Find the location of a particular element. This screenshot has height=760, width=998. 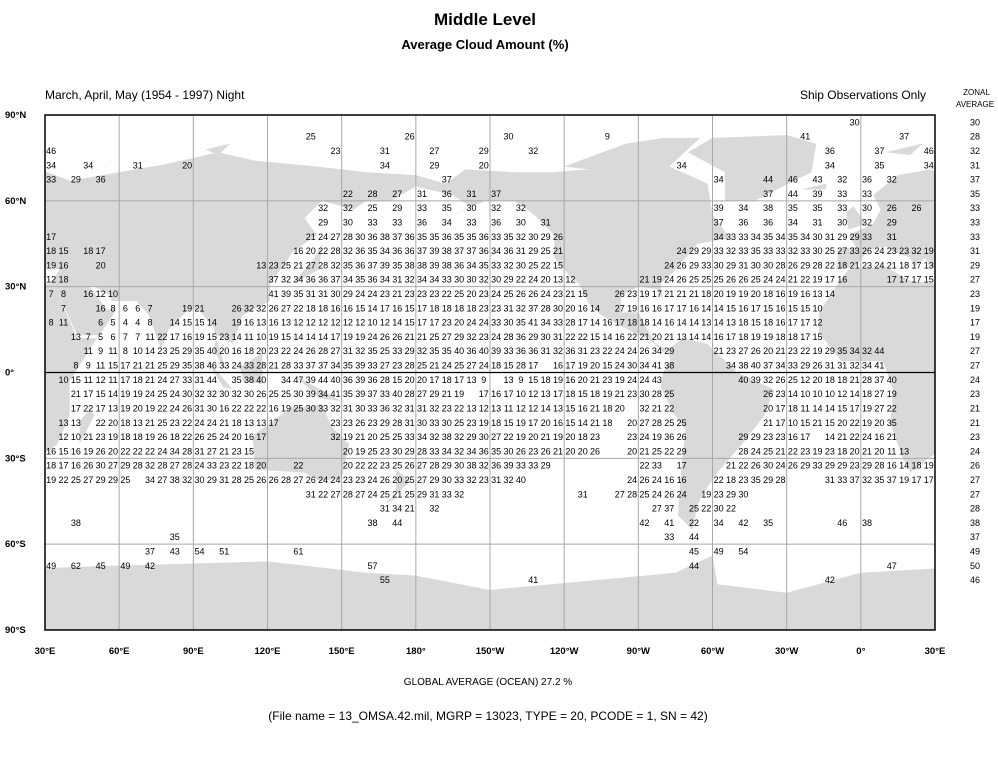

longitude-tick-label: 60°E is located at coordinates (119, 651).